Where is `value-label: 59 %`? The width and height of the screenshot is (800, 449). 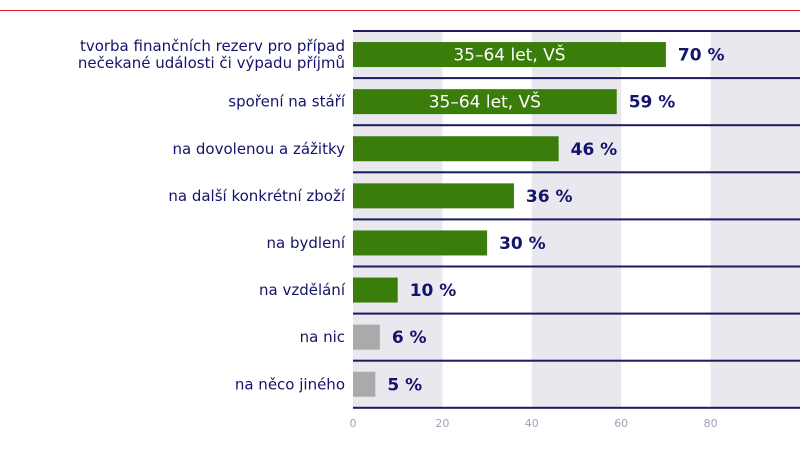
value-label: 59 % is located at coordinates (652, 103).